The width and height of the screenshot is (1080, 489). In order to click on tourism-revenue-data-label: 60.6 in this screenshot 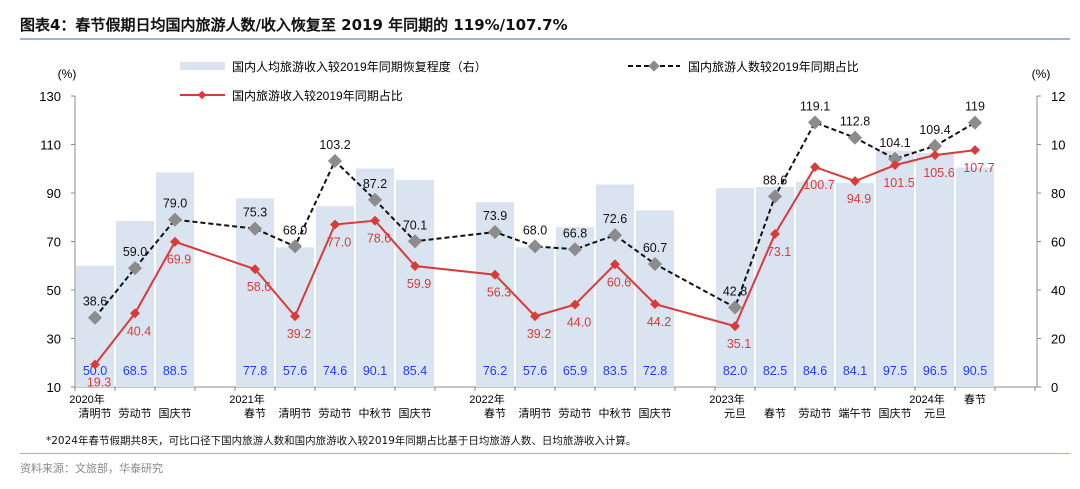, I will do `click(619, 282)`.